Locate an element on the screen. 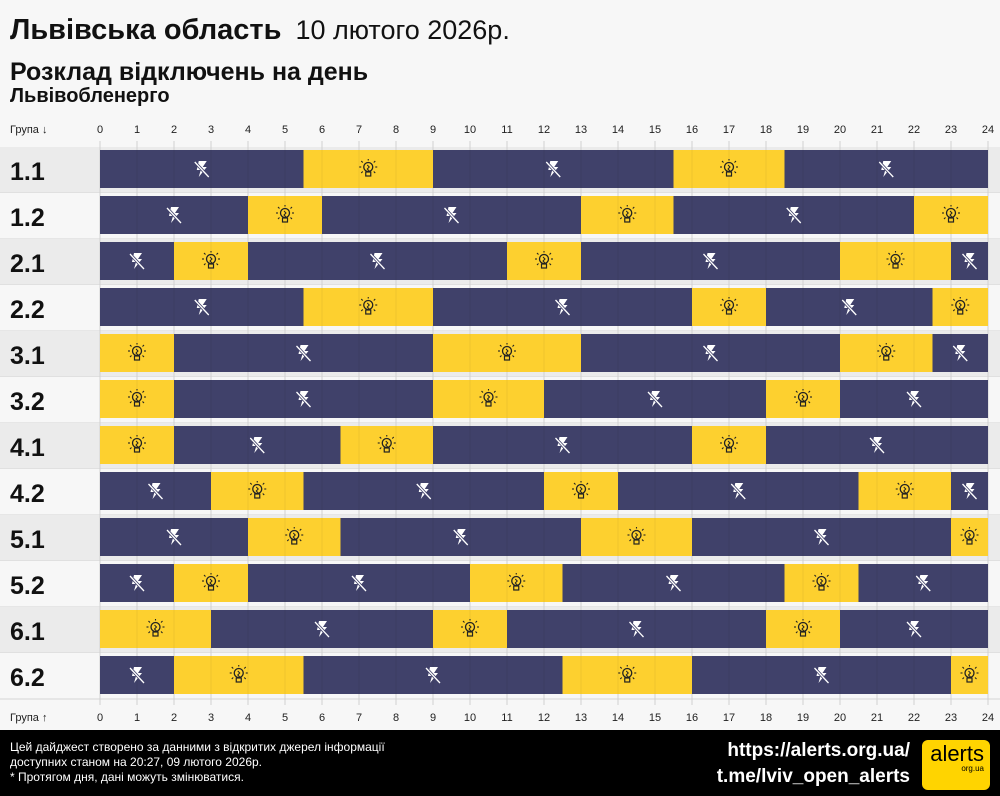 The width and height of the screenshot is (1000, 796). x-tick-label: 7 is located at coordinates (359, 718).